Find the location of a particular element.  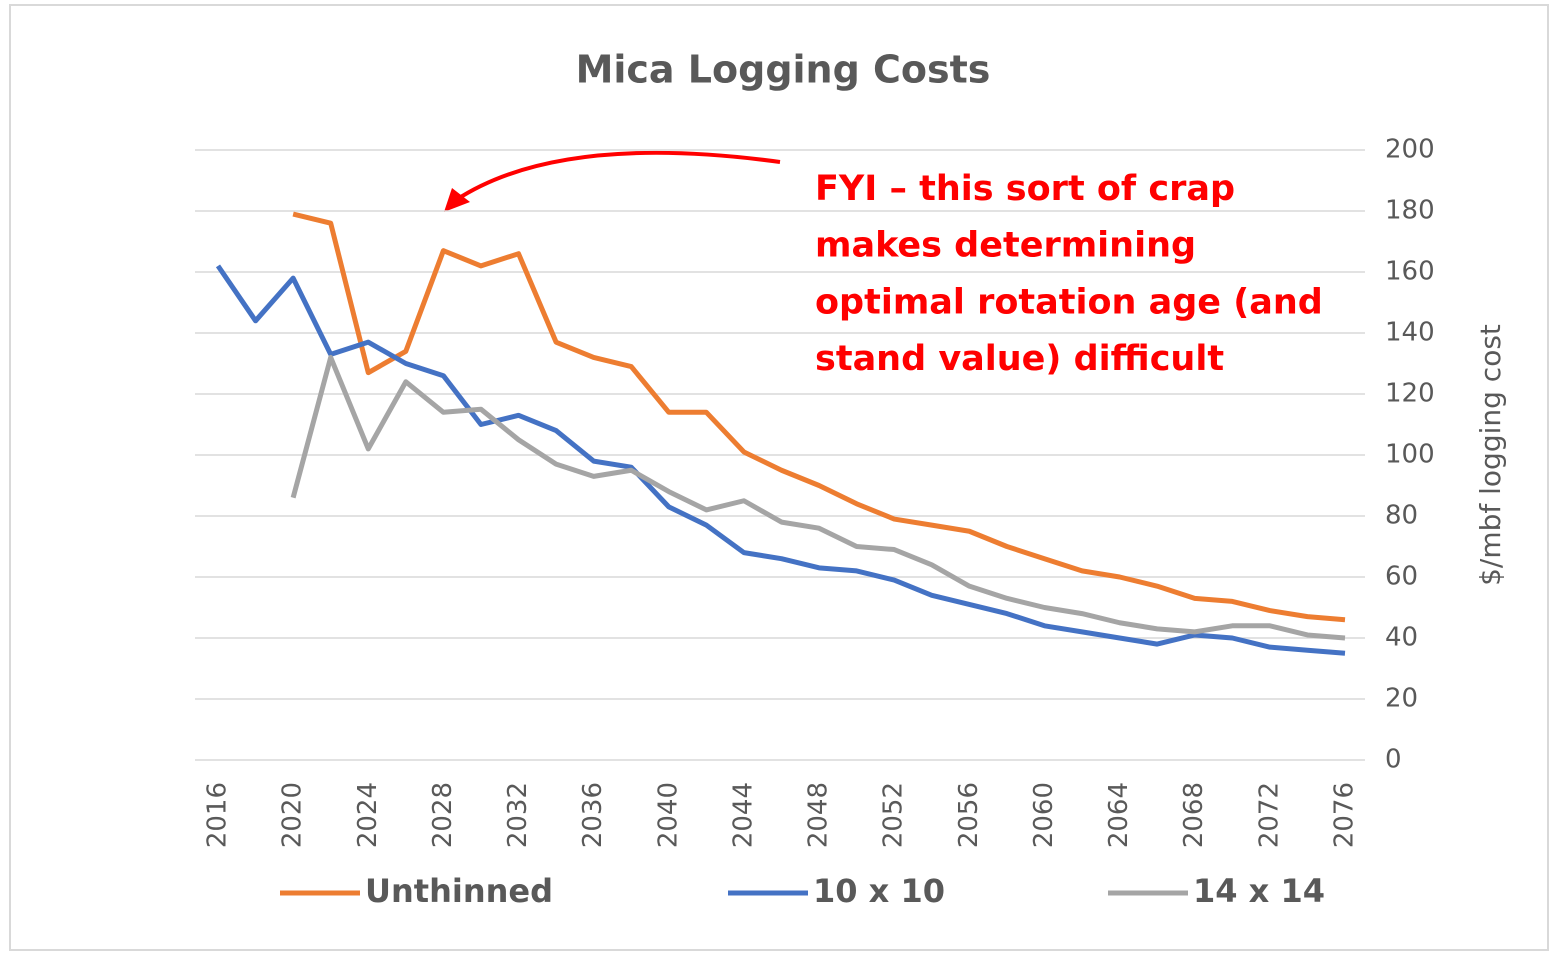

y-tick-label: 60 is located at coordinates (1401, 577).